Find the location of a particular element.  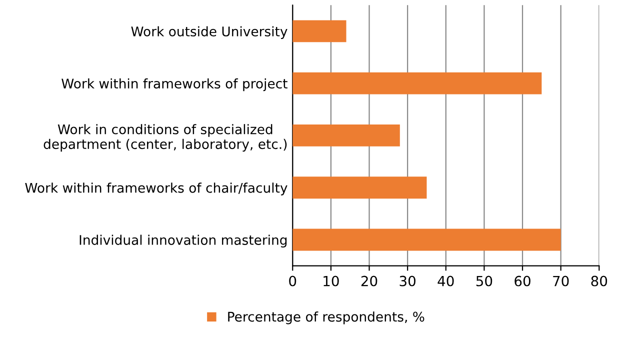

x-tick-label: 60 is located at coordinates (522, 281).